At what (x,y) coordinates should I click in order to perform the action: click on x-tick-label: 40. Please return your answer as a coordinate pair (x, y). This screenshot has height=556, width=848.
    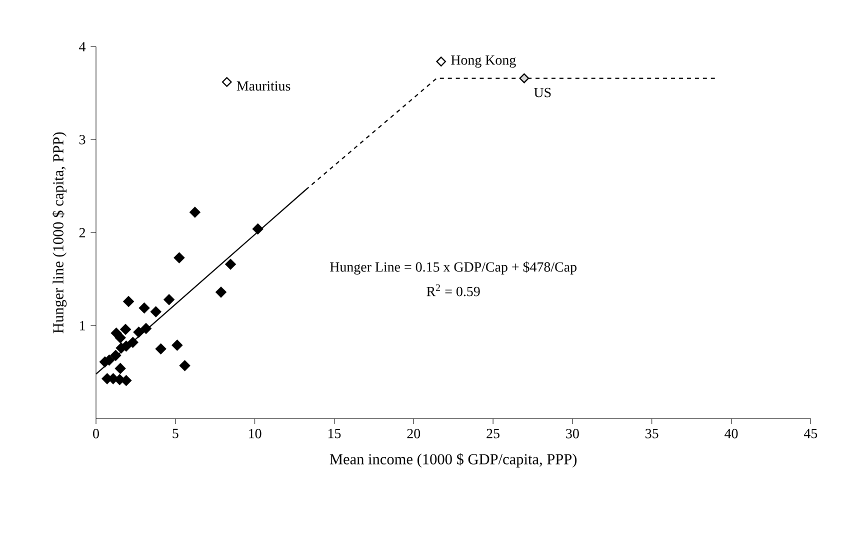
    Looking at the image, I should click on (731, 433).